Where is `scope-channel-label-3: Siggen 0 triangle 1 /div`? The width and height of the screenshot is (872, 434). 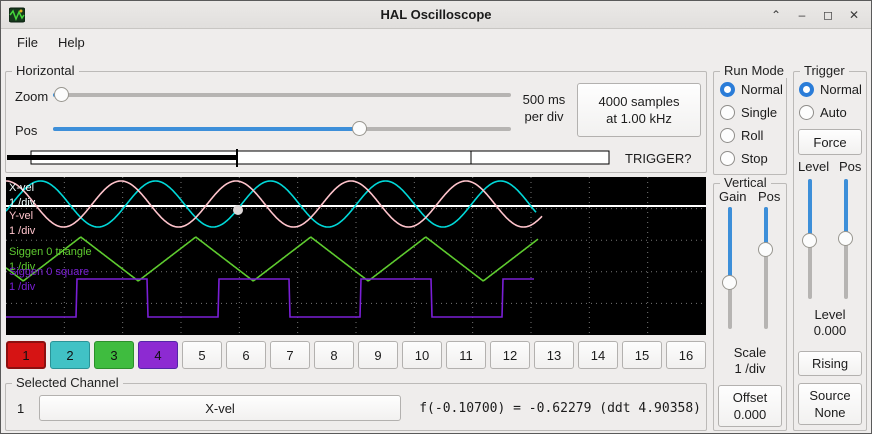 scope-channel-label-3: Siggen 0 triangle 1 /div is located at coordinates (50, 260).